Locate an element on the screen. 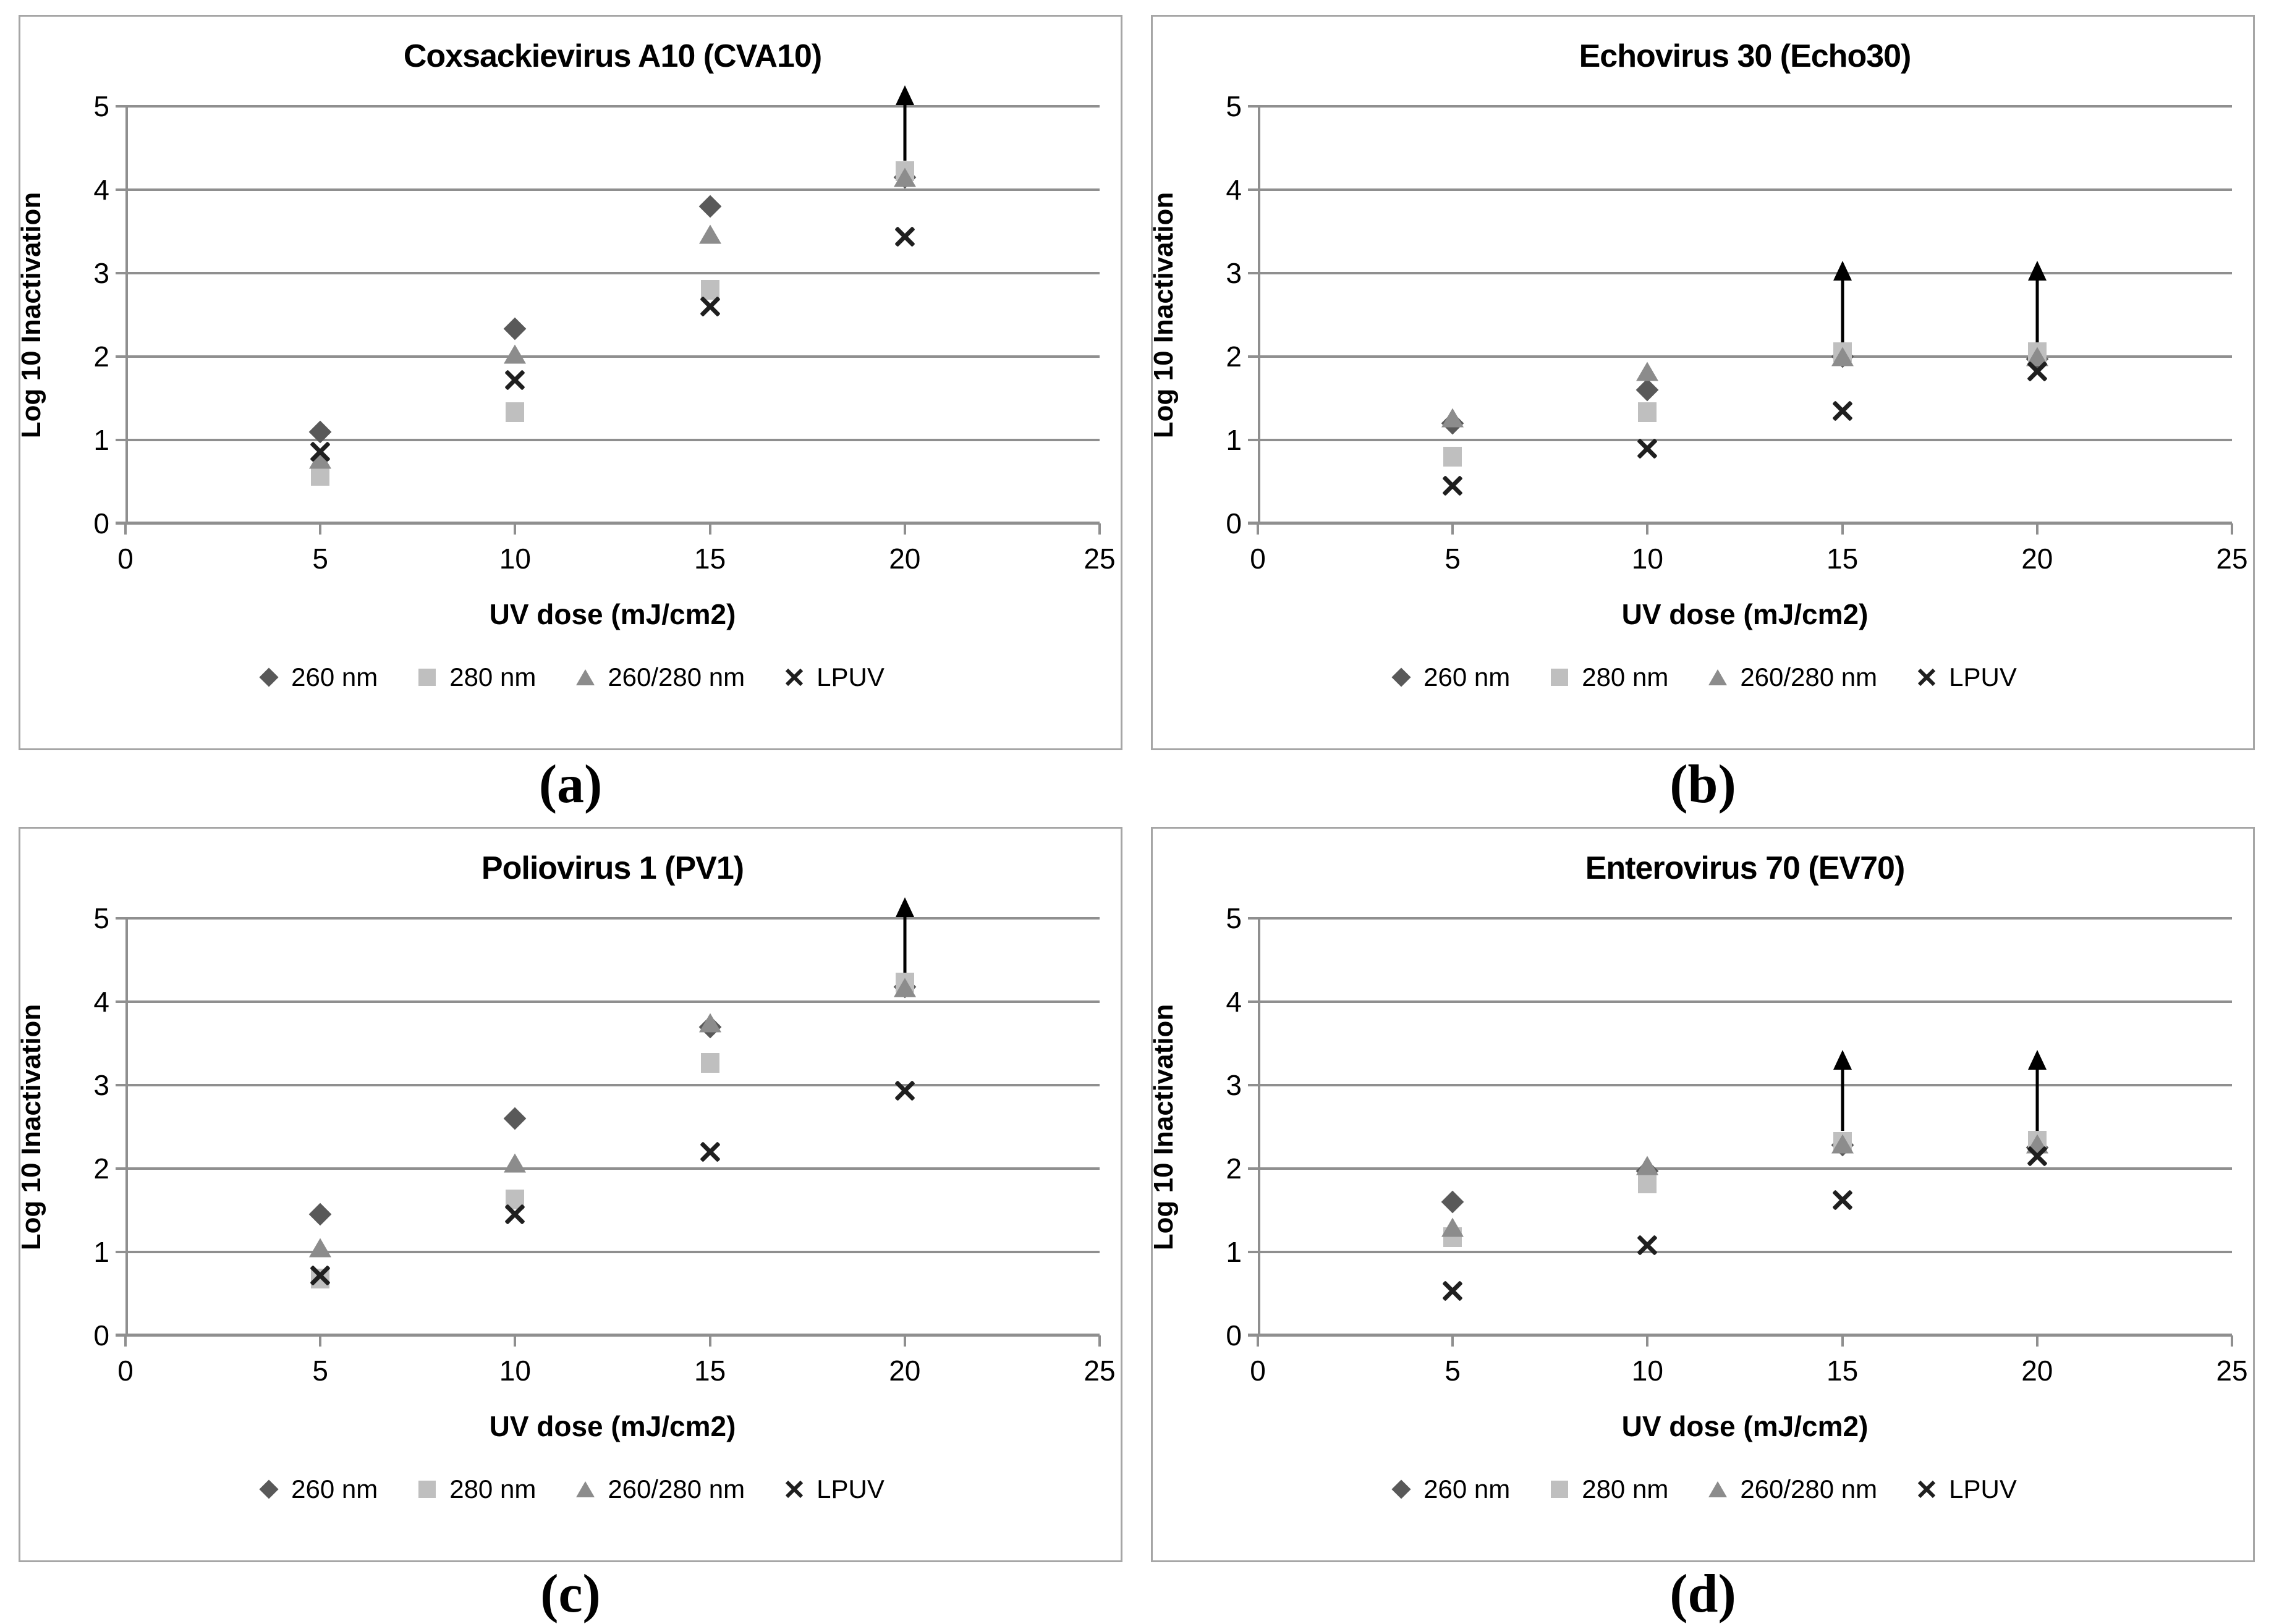 Image resolution: width=2274 pixels, height=1624 pixels. y-tick-label: 5 is located at coordinates (1234, 918).